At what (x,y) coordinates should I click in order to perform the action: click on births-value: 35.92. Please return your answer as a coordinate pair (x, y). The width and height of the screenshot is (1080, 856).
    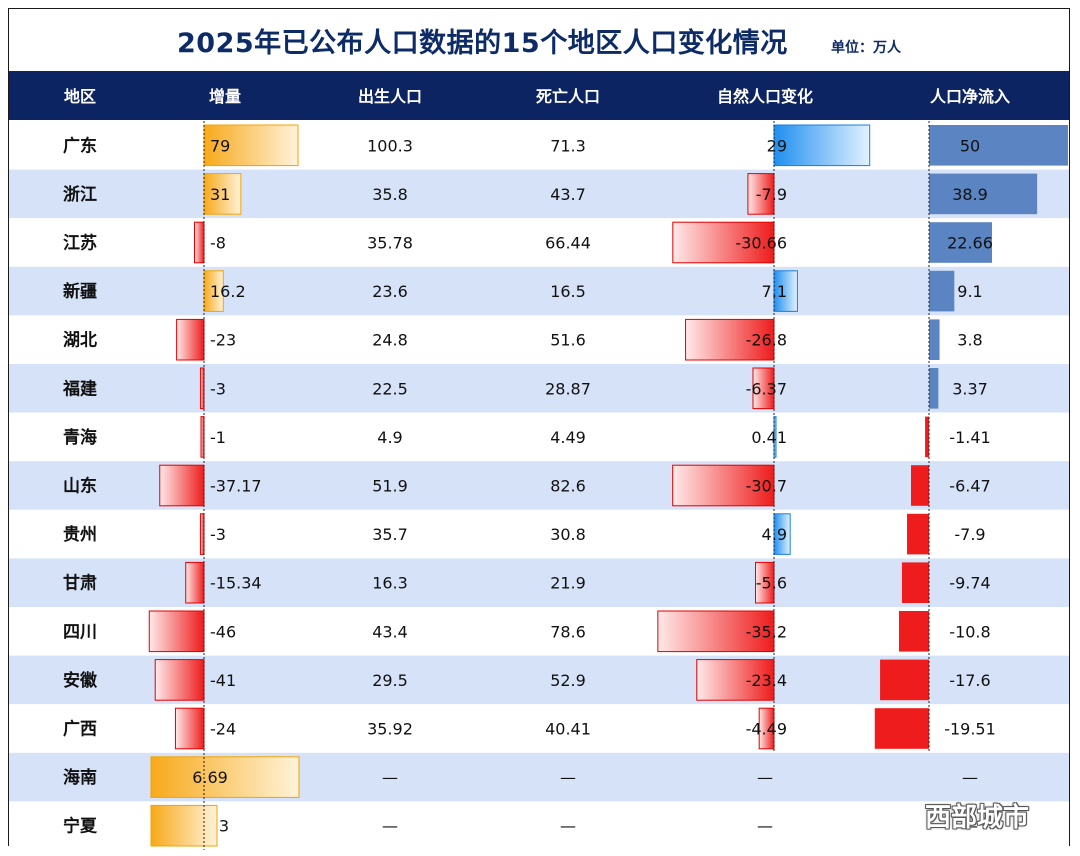
    Looking at the image, I should click on (390, 729).